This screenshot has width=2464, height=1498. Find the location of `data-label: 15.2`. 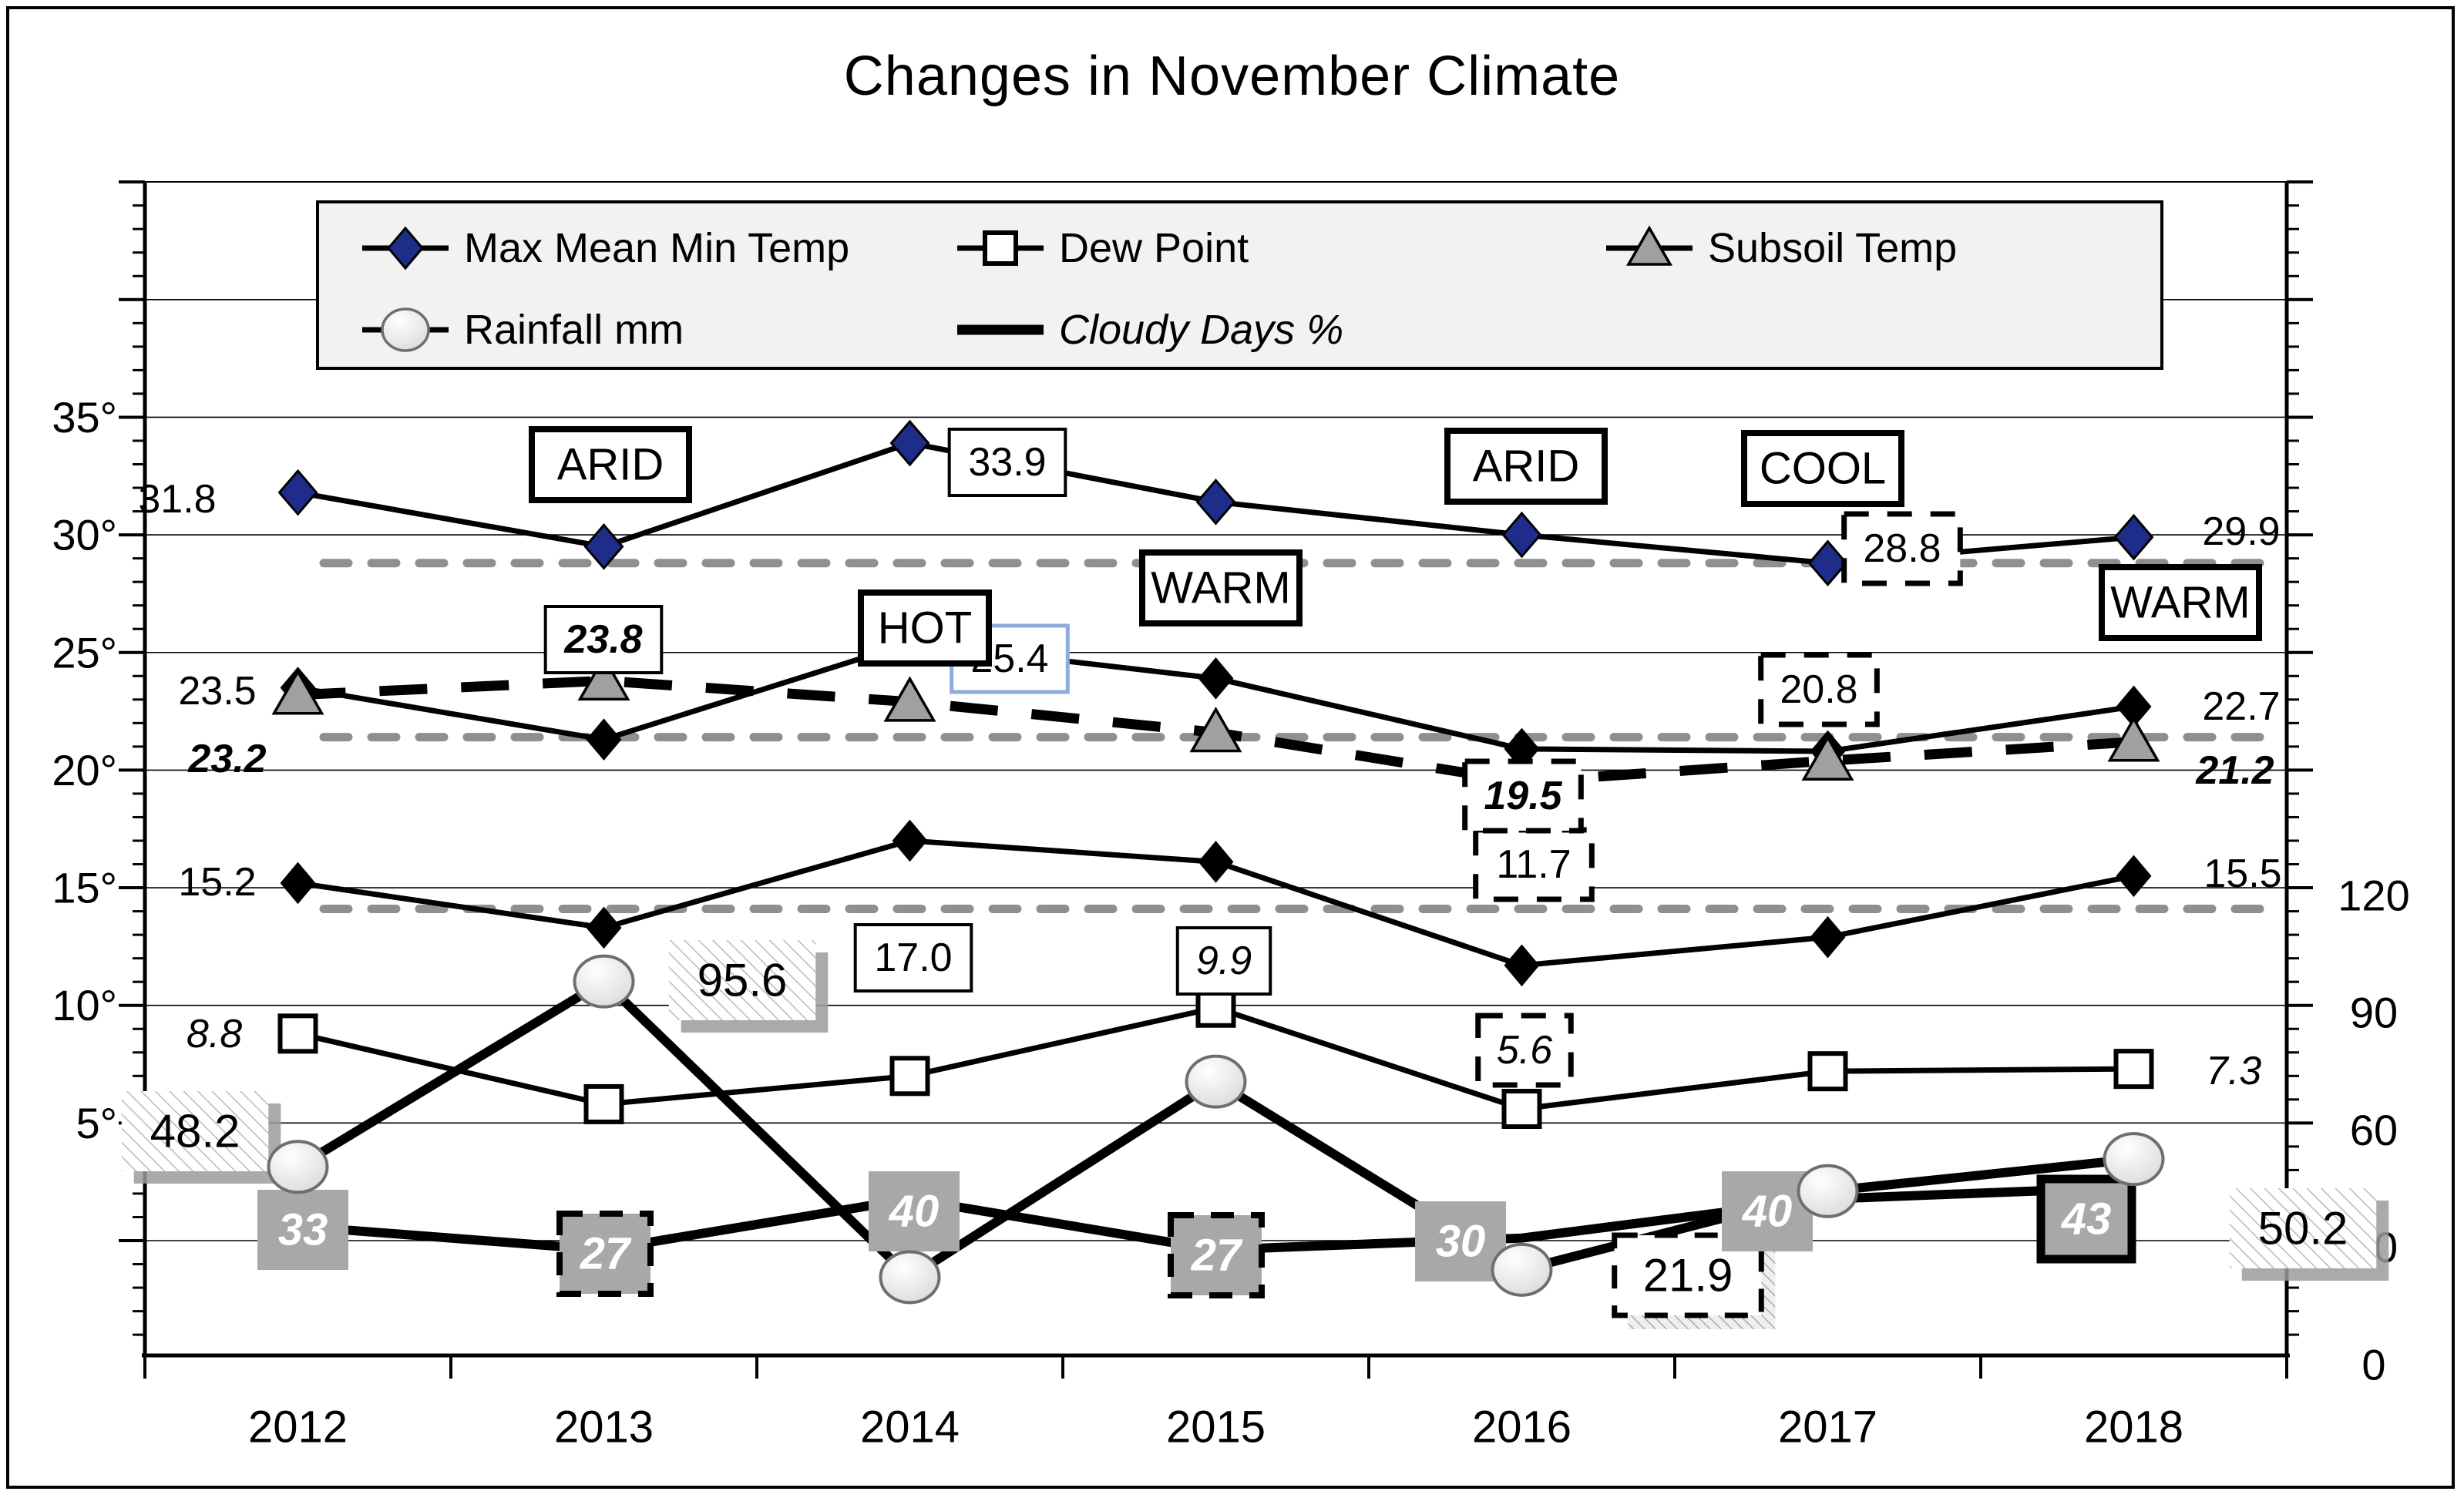

data-label: 15.2 is located at coordinates (217, 882).